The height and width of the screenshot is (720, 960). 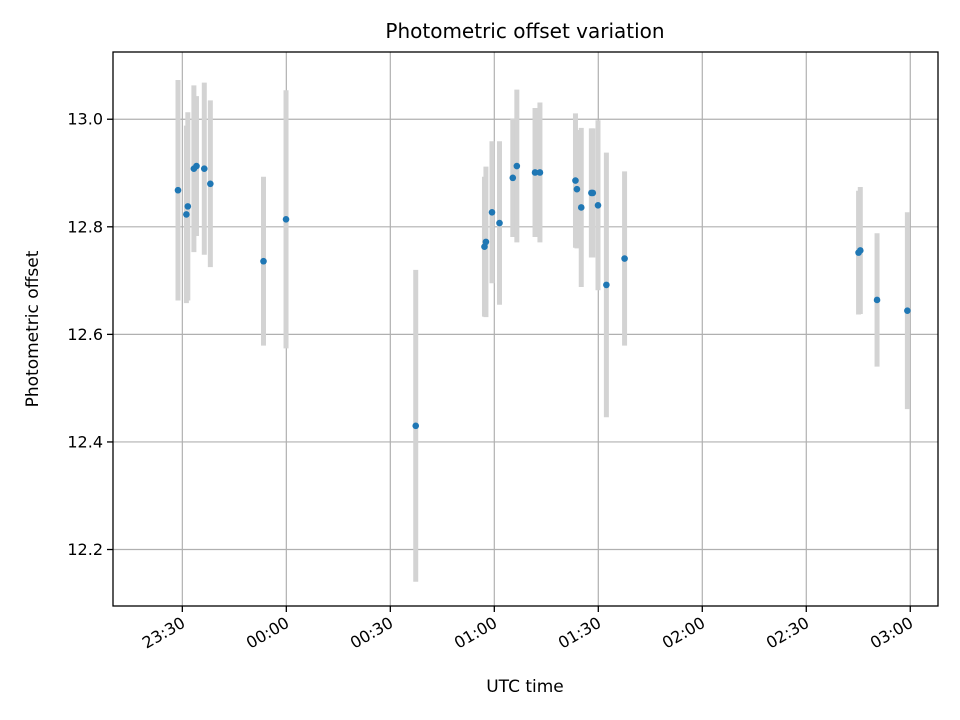 I want to click on y-axis-label: Photometric offset, so click(x=33, y=328).